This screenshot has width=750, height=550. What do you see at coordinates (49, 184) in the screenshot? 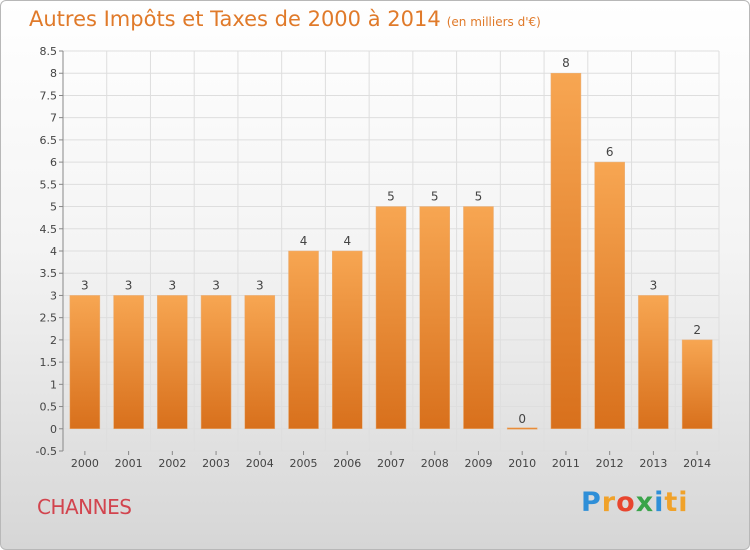
I see `y-tick-label: 5.5` at bounding box center [49, 184].